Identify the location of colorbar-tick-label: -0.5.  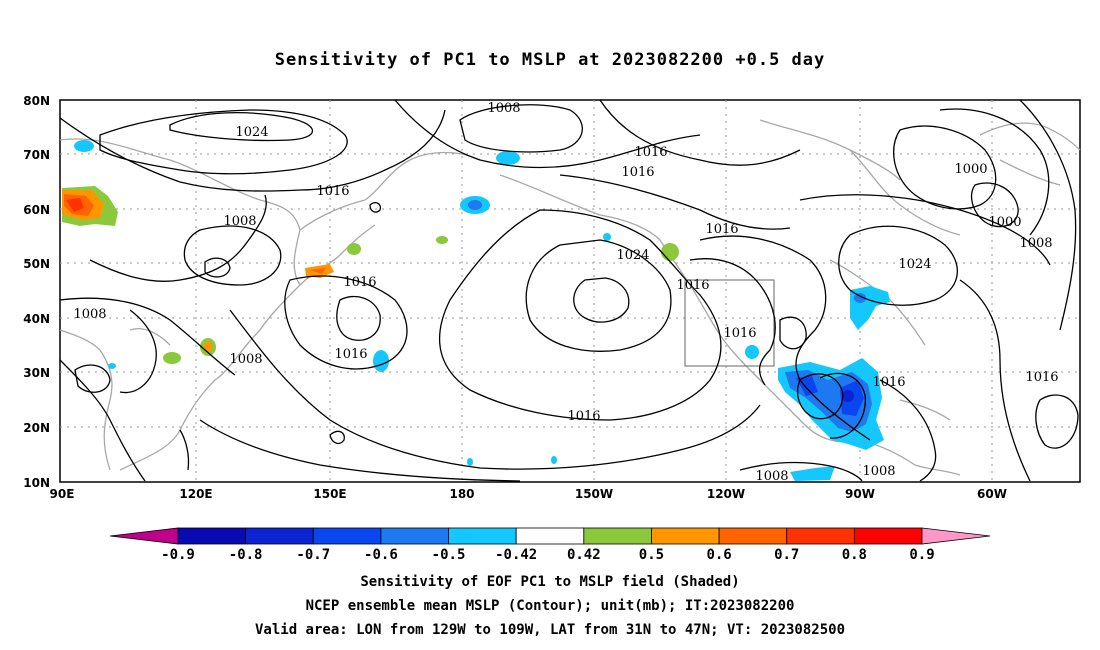
(449, 555).